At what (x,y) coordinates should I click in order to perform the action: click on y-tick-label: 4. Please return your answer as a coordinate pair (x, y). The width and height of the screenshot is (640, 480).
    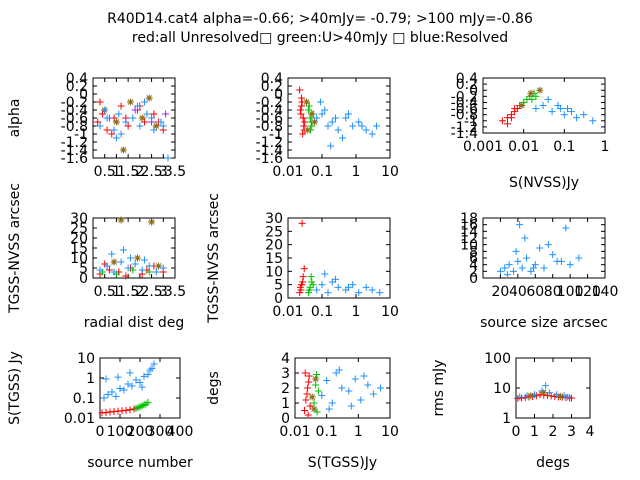
    Looking at the image, I should click on (285, 359).